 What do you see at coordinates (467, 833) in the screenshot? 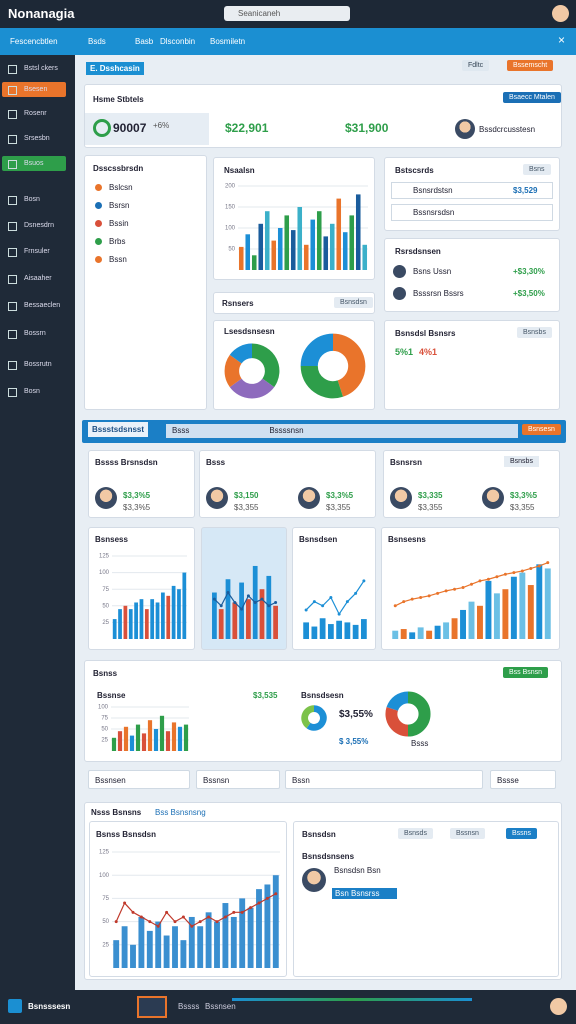
I see `button: Bssnsn` at bounding box center [467, 833].